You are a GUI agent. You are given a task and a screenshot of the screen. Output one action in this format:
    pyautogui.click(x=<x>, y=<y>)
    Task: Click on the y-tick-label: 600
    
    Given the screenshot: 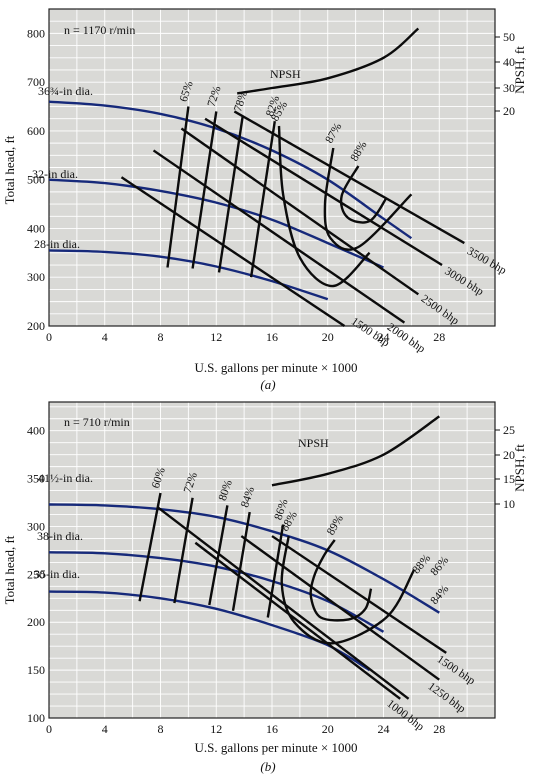 What is the action you would take?
    pyautogui.click(x=36, y=131)
    